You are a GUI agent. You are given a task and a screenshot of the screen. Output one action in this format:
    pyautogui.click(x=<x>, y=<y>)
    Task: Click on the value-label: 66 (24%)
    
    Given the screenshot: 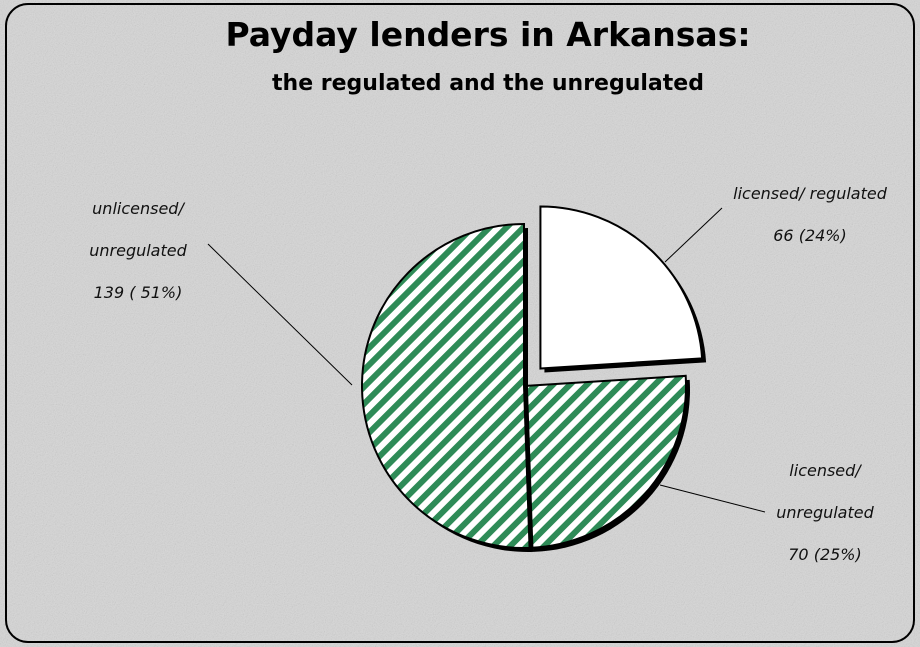 What is the action you would take?
    pyautogui.click(x=810, y=235)
    